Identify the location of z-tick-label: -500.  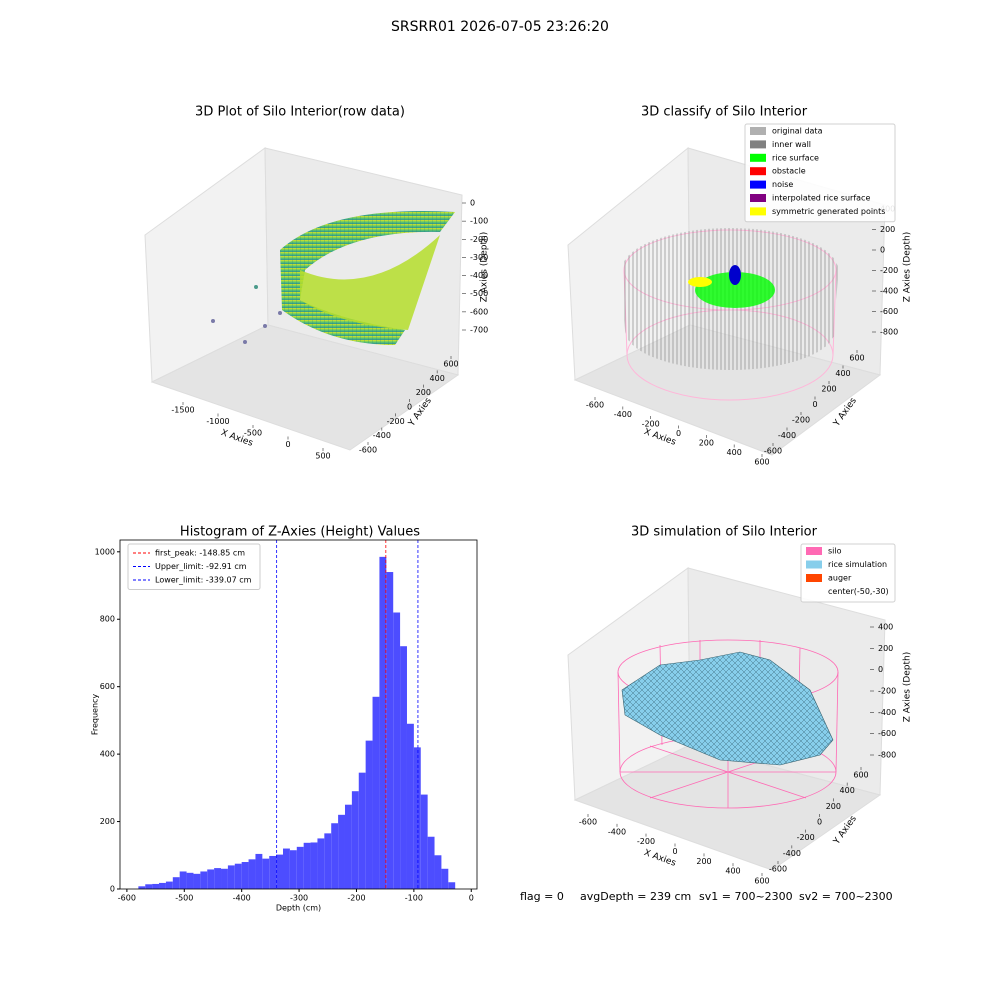
(479, 293).